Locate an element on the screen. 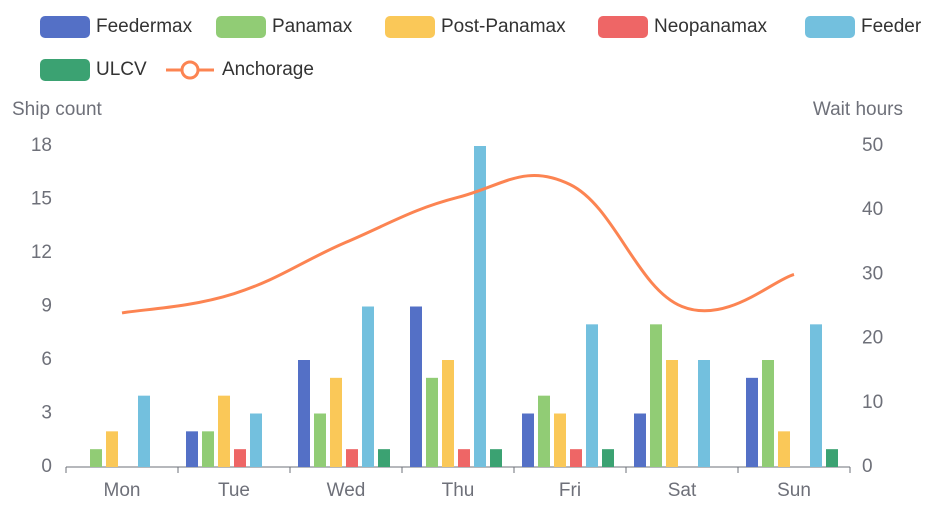 Image resolution: width=950 pixels, height=505 pixels. y-tick-label: 0 is located at coordinates (46, 466).